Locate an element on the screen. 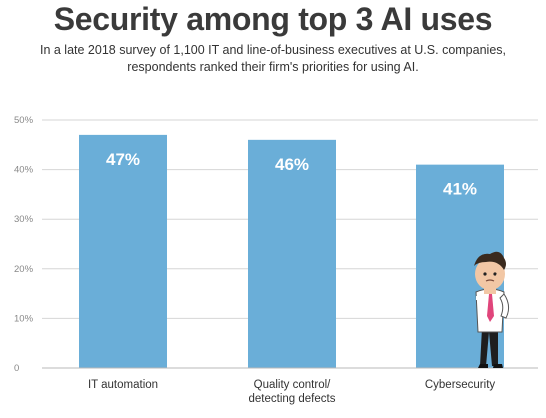  figure-tie is located at coordinates (490, 308).